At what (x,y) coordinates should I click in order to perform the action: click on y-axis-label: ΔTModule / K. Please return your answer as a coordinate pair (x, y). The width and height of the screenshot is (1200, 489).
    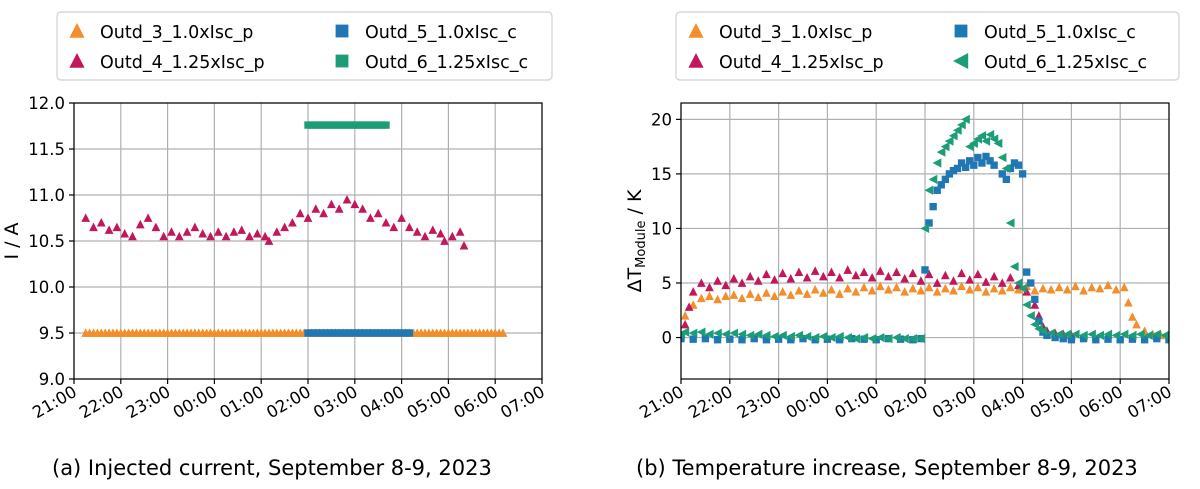
    Looking at the image, I should click on (636, 240).